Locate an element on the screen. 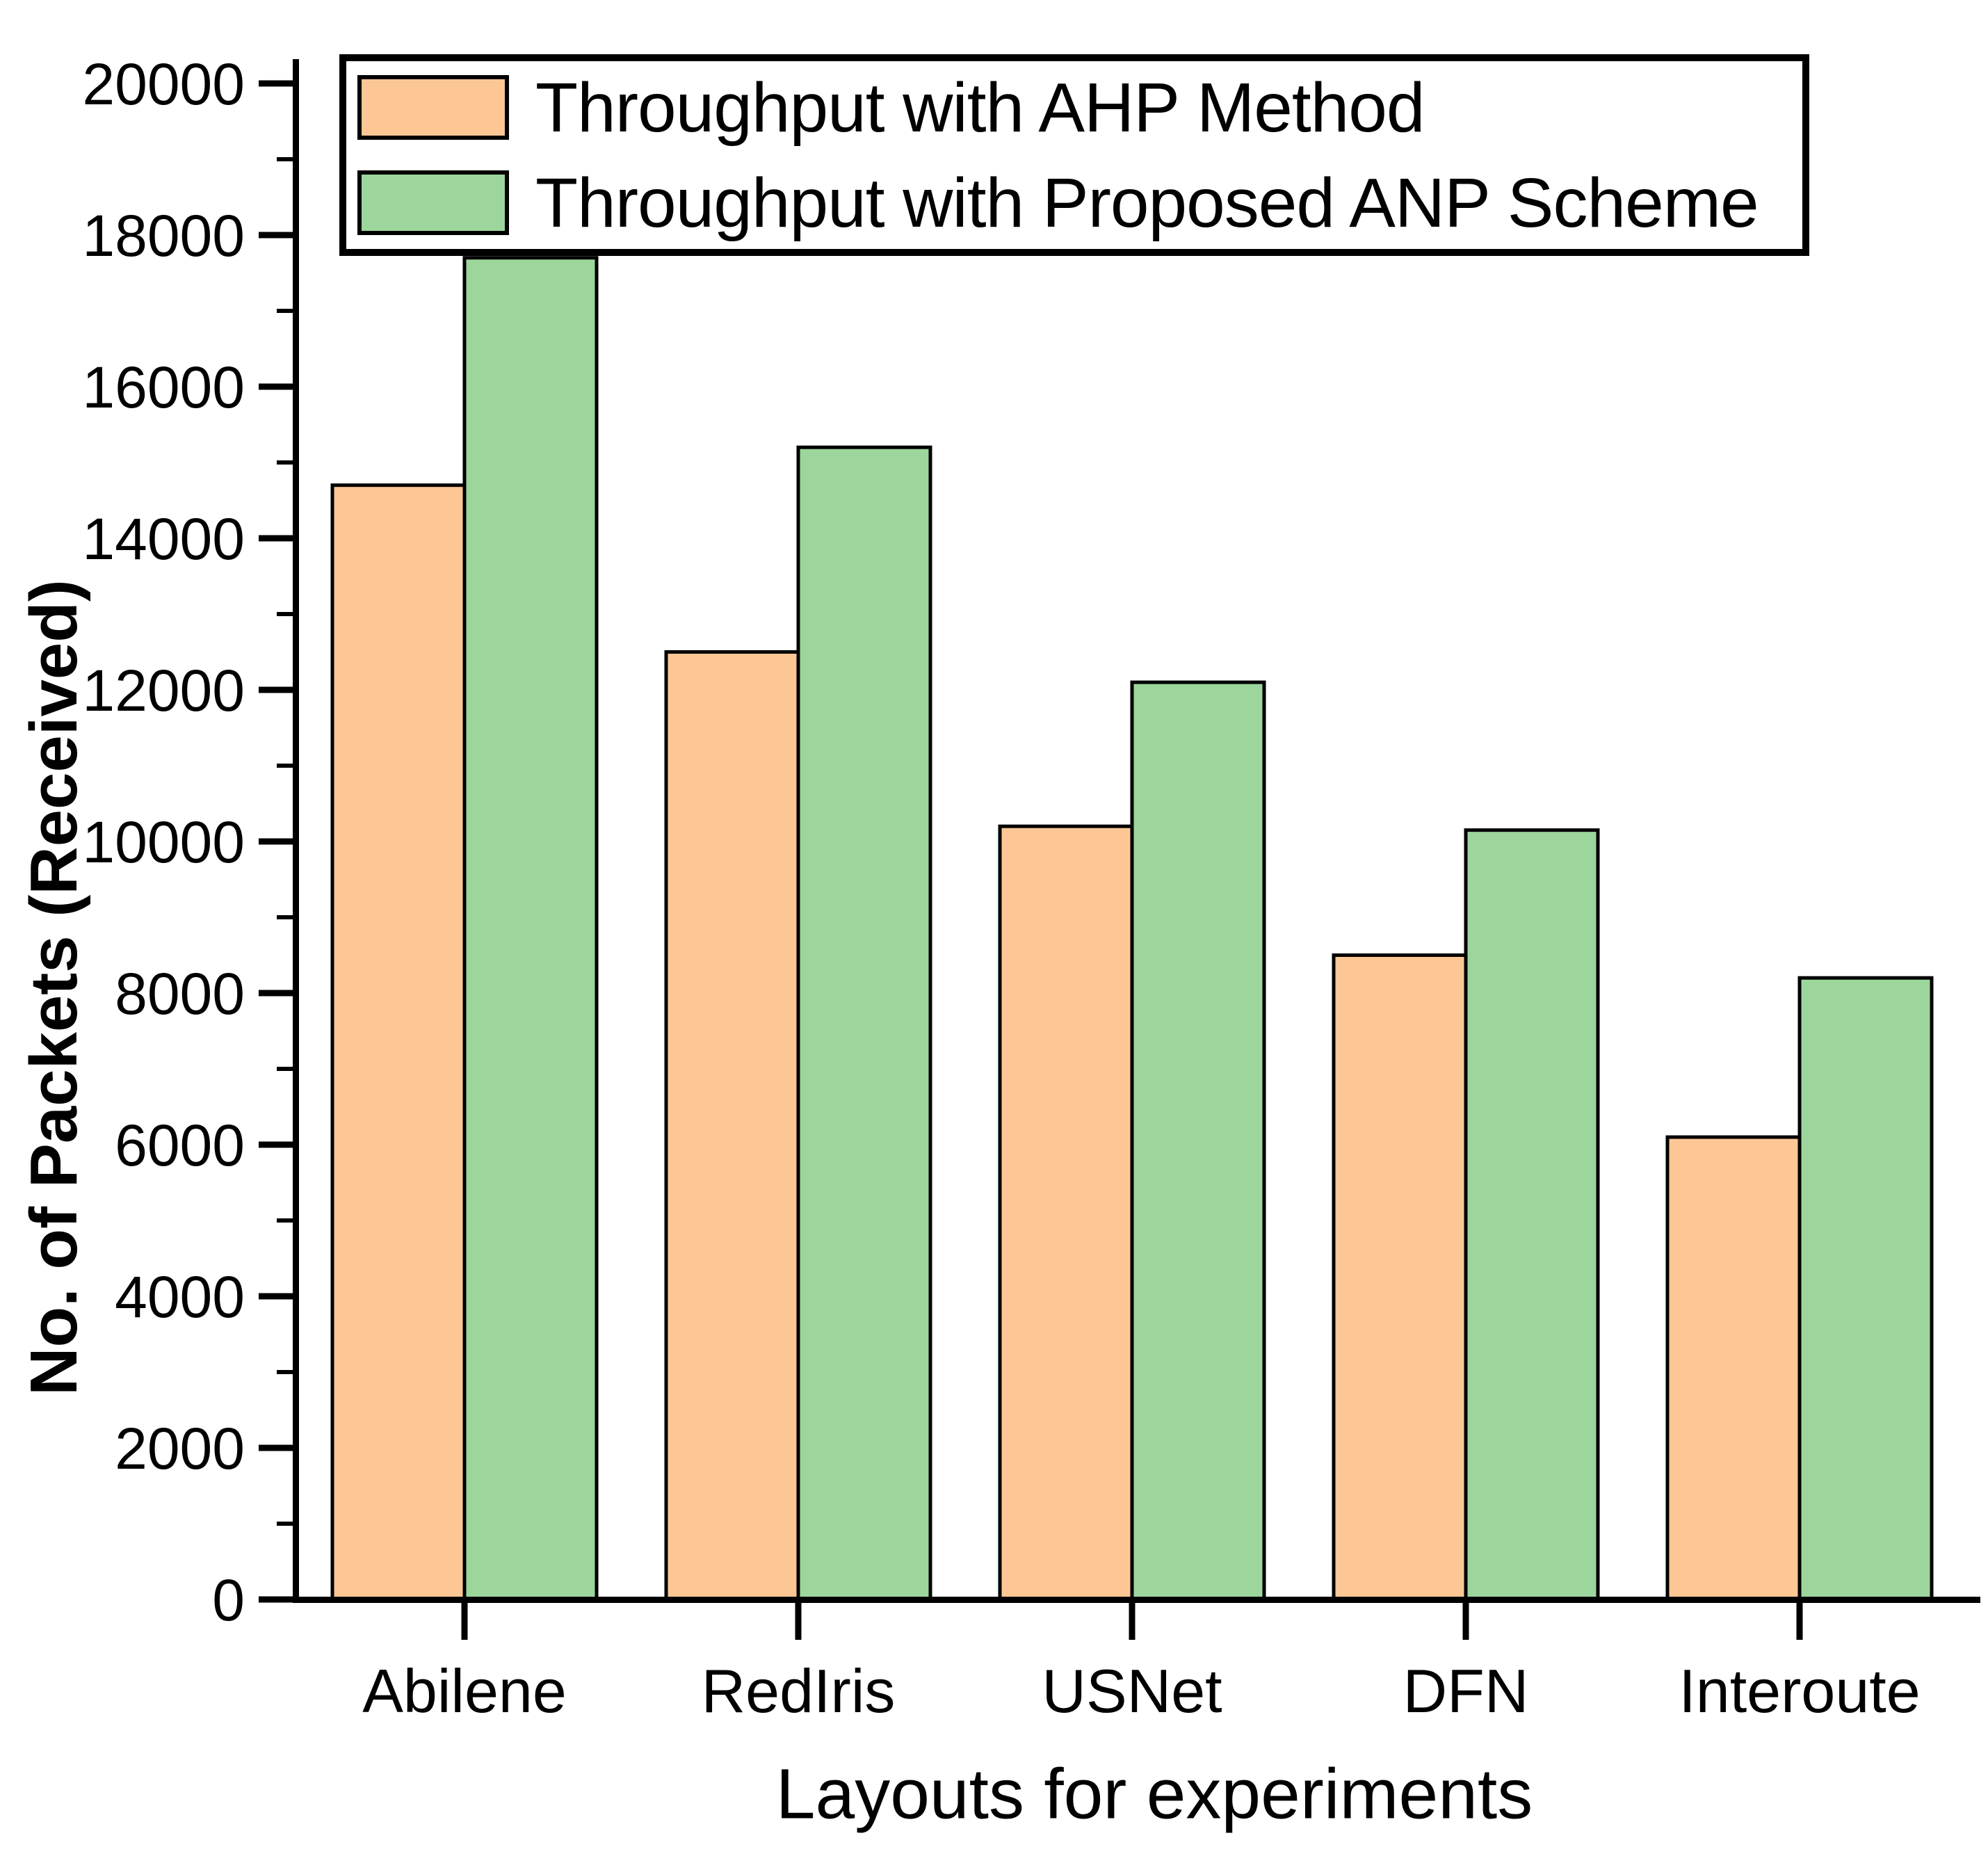  y-tick-label: 6000 is located at coordinates (180, 1145).